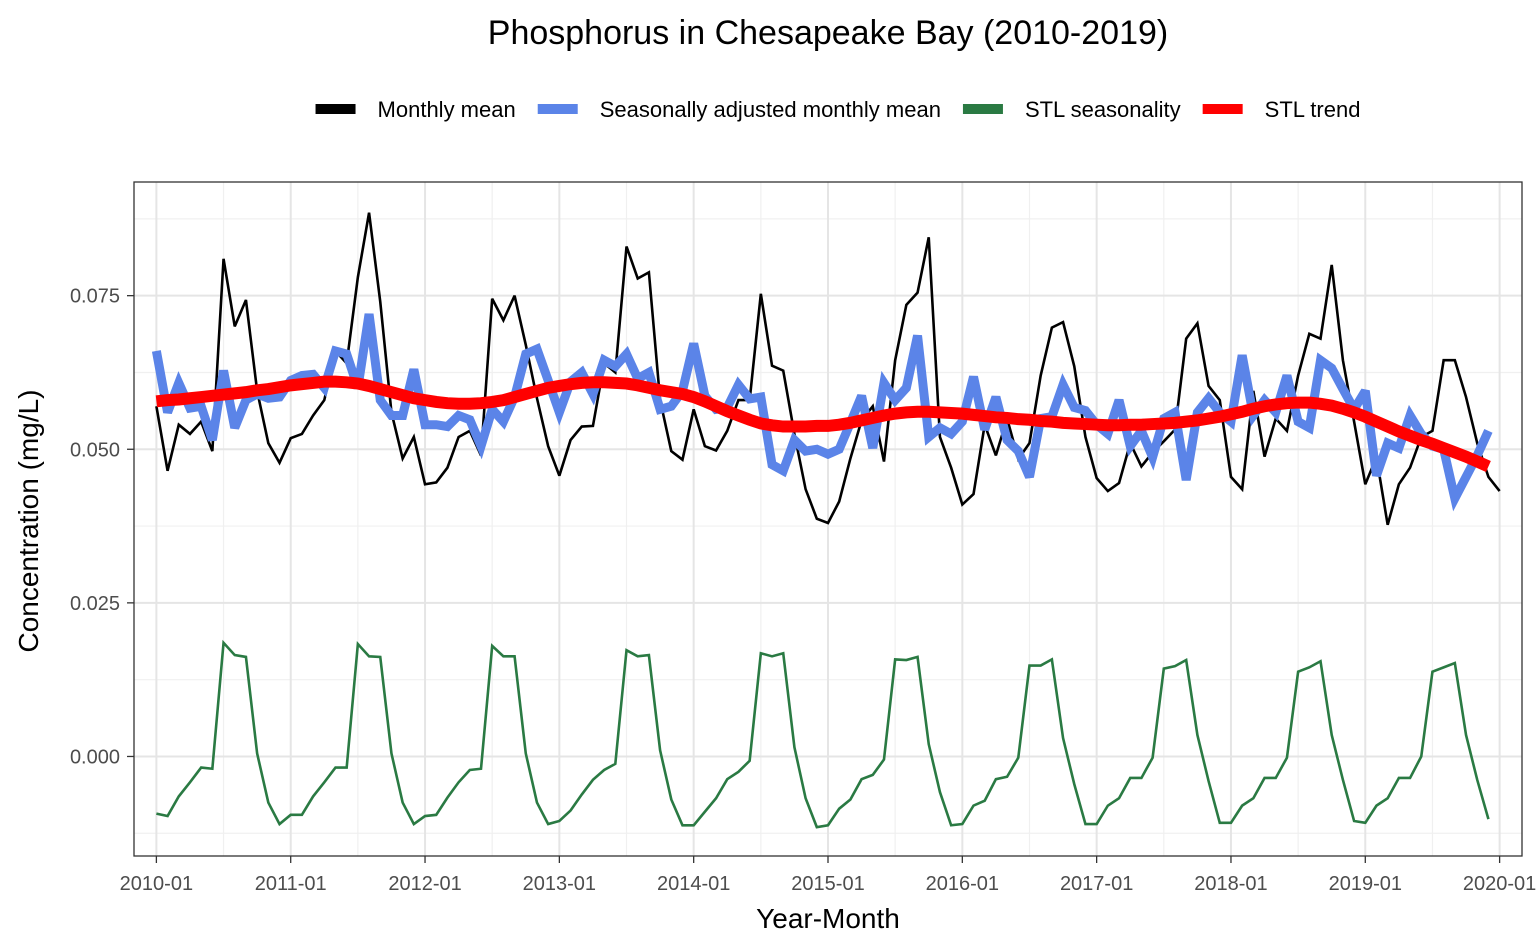 Image resolution: width=1540 pixels, height=951 pixels. Describe the element at coordinates (1096, 884) in the screenshot. I see `x-tick-label: 2017-01` at that location.